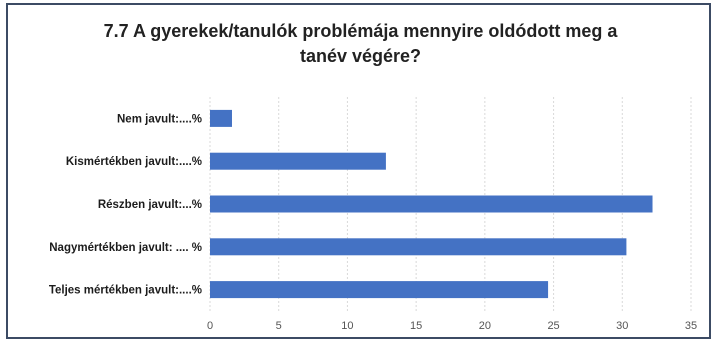  What do you see at coordinates (416, 326) in the screenshot?
I see `x-tick-label: 15` at bounding box center [416, 326].